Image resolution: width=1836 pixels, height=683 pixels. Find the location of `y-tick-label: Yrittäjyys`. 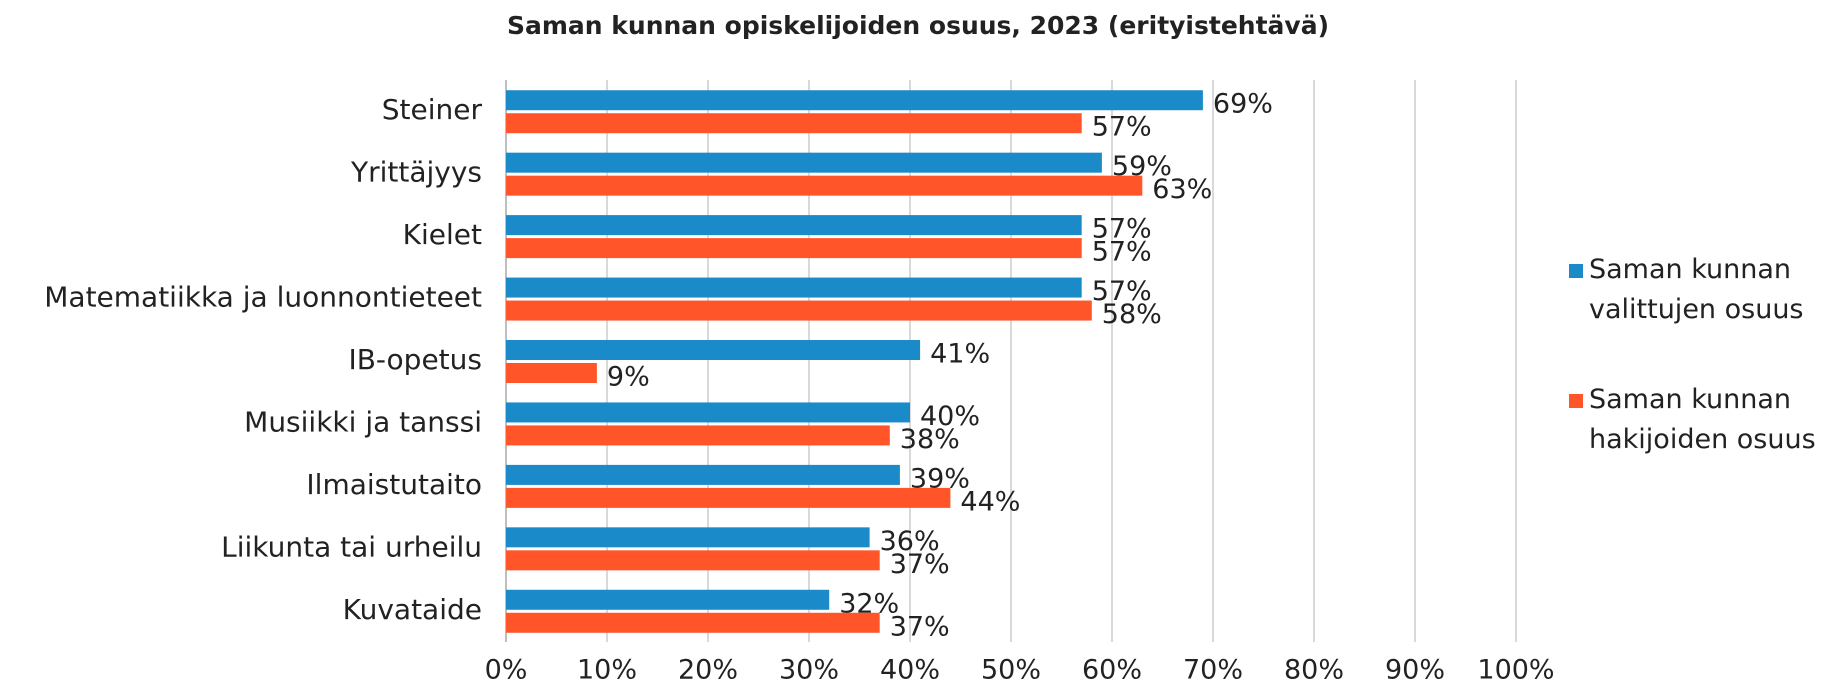

y-tick-label: Yrittäjyys is located at coordinates (416, 172).